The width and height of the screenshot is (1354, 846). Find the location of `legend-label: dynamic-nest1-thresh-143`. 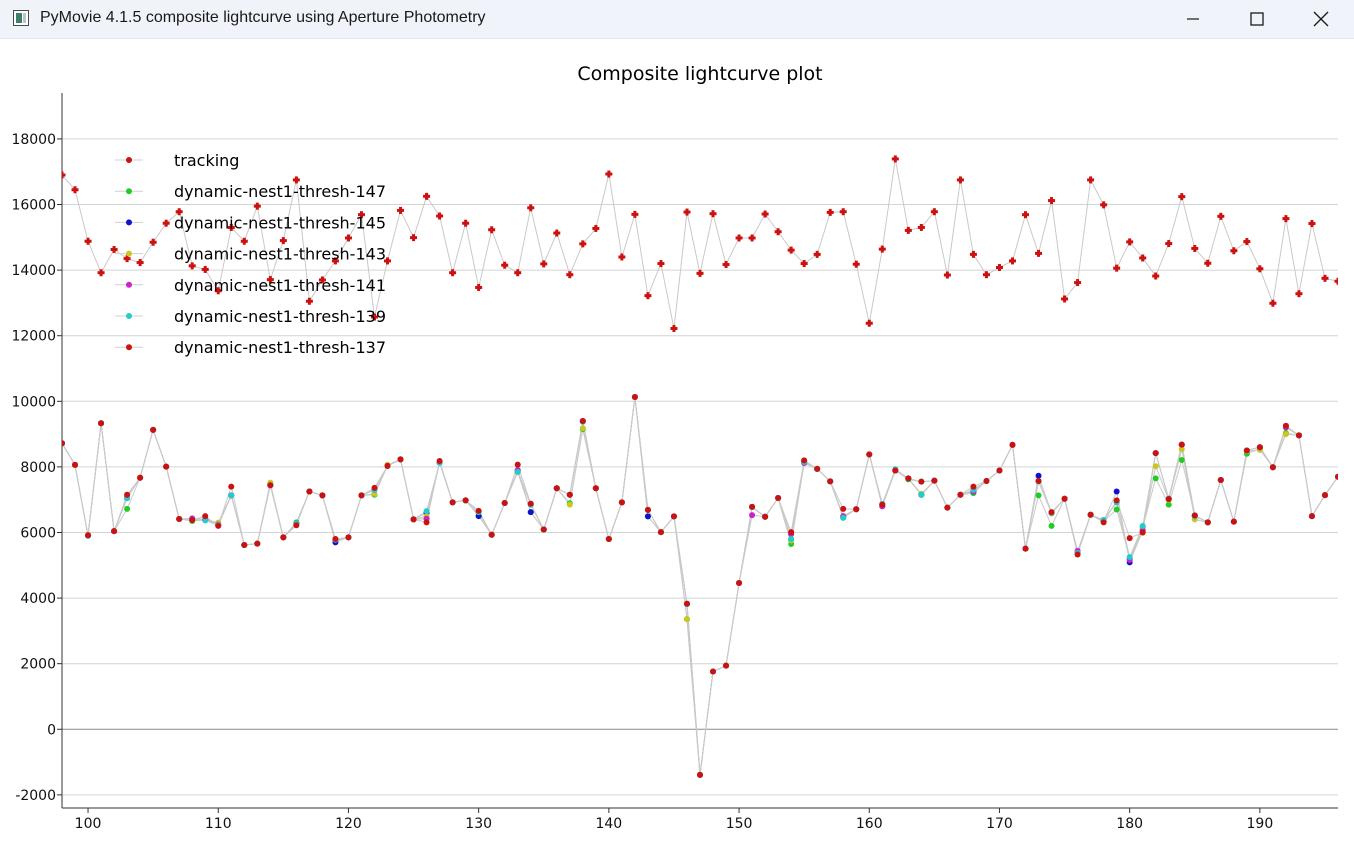

legend-label: dynamic-nest1-thresh-143 is located at coordinates (280, 254).